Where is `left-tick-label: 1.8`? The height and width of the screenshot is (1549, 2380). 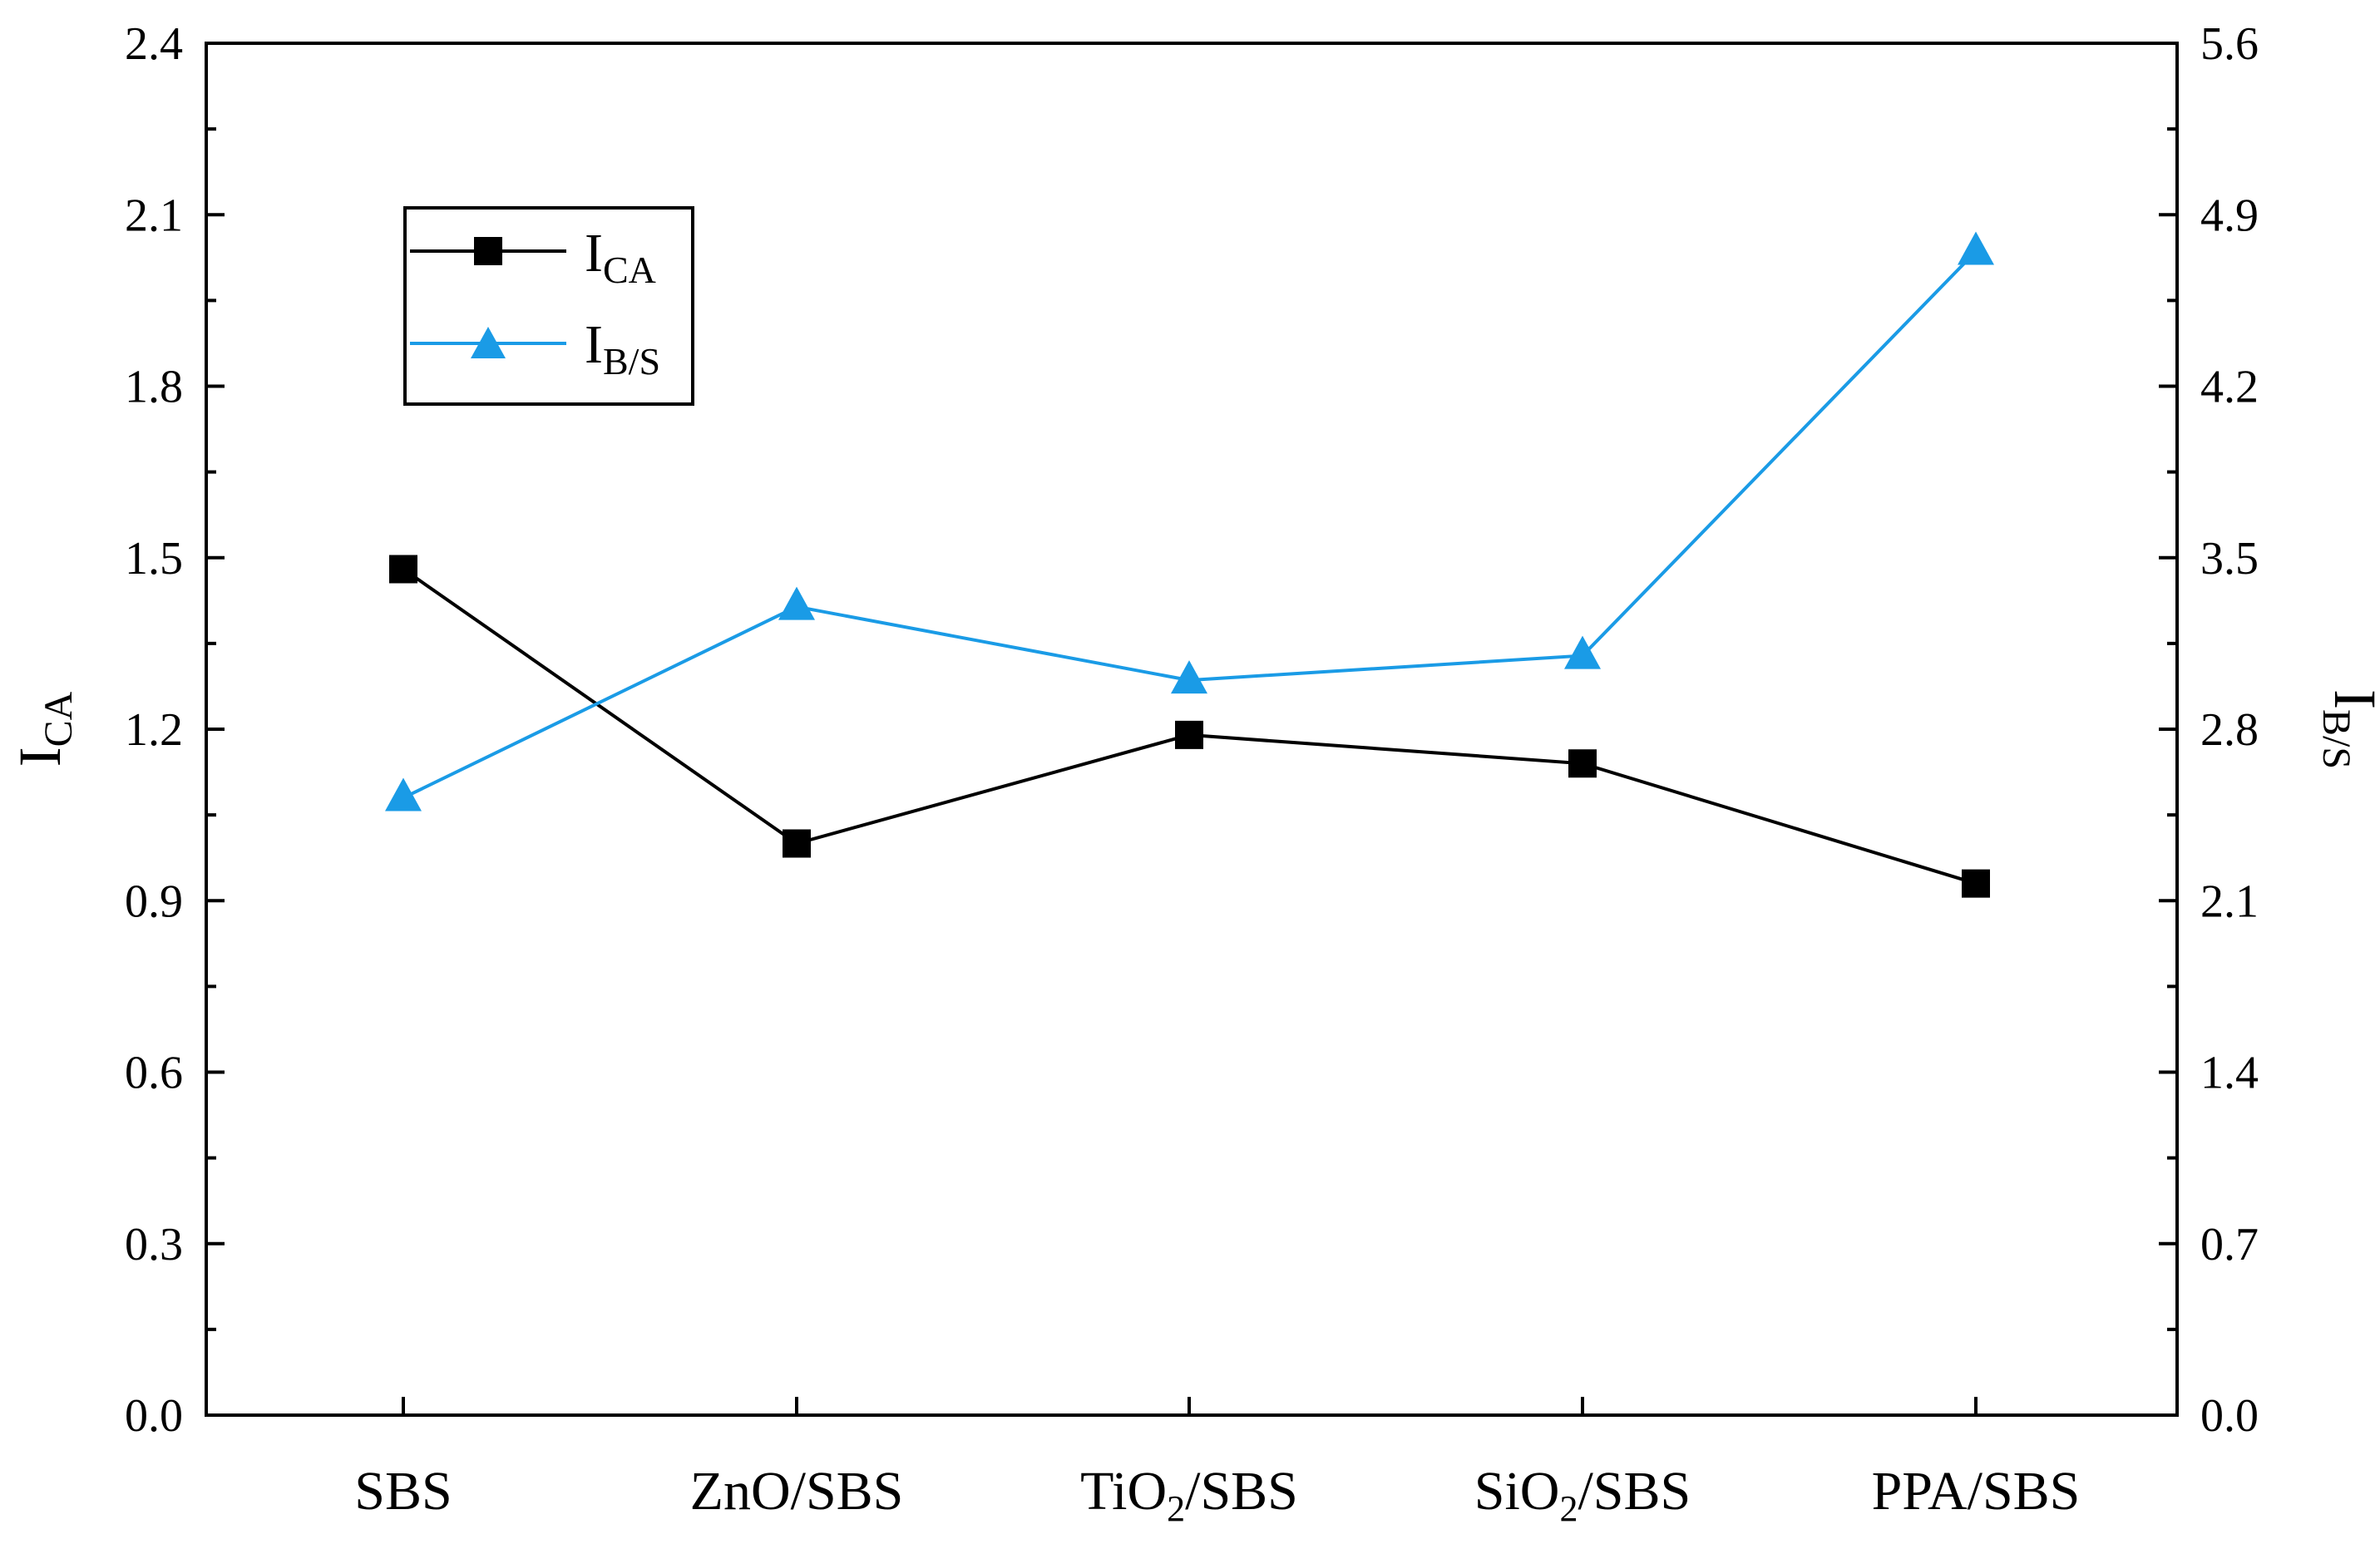 left-tick-label: 1.8 is located at coordinates (154, 387).